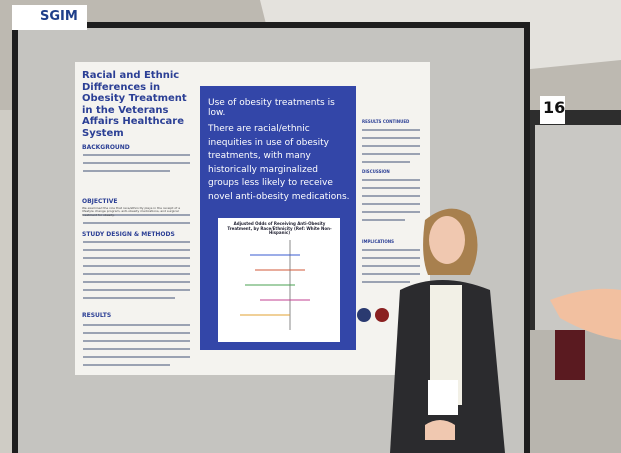 This screenshot has width=621, height=453. What do you see at coordinates (386, 121) in the screenshot?
I see `section-heading: RESULTS CONTINUED` at bounding box center [386, 121].